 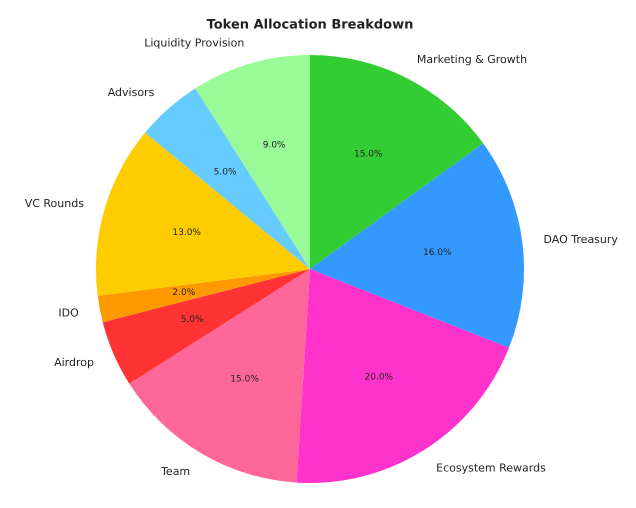 I want to click on data-label: 20.0%, so click(x=379, y=377).